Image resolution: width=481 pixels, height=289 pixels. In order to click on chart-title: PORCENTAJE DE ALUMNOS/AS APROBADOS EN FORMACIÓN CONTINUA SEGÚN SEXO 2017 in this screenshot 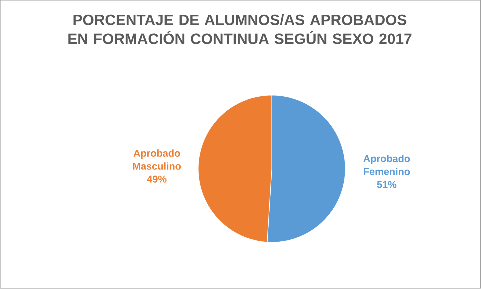, I will do `click(240, 29)`.